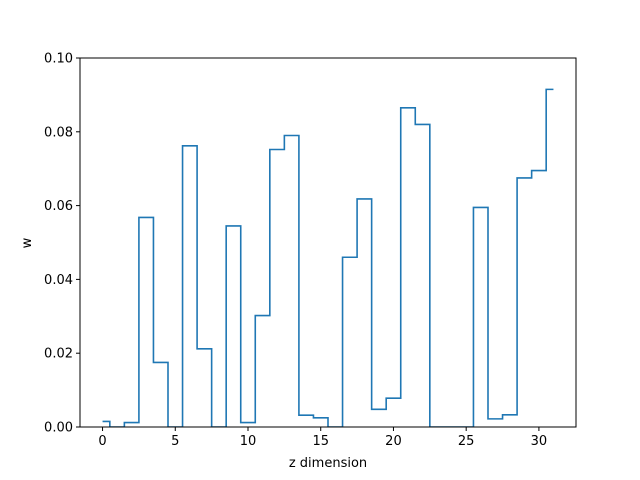 This screenshot has width=640, height=480. What do you see at coordinates (328, 463) in the screenshot?
I see `x-axis-label: z dimension` at bounding box center [328, 463].